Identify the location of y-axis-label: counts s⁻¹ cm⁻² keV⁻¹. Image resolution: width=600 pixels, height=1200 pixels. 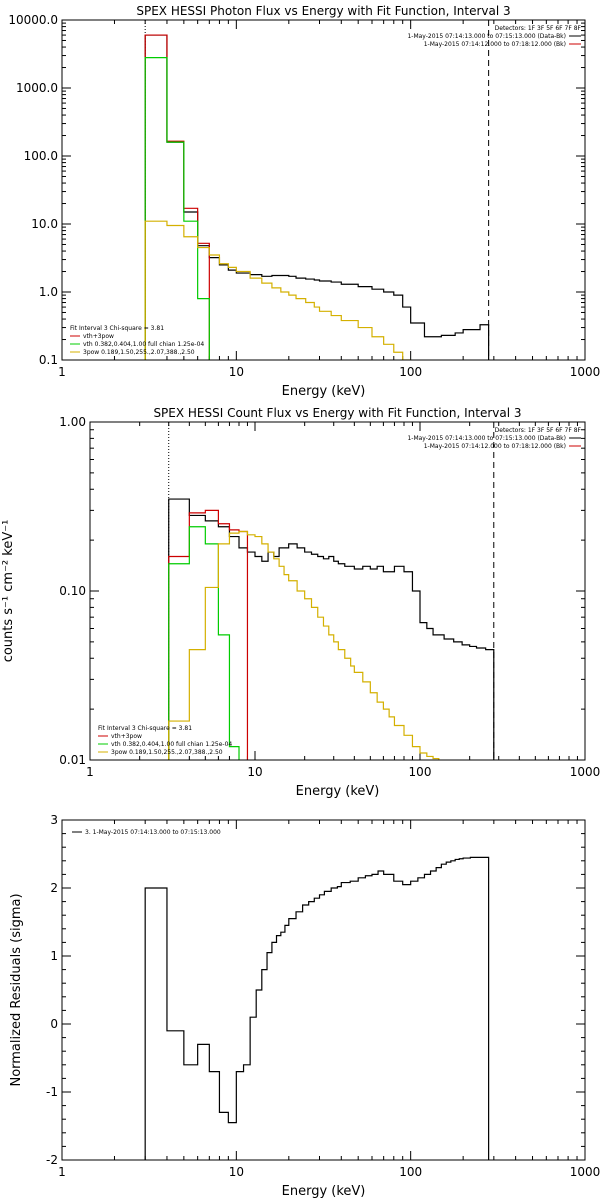
(8, 591).